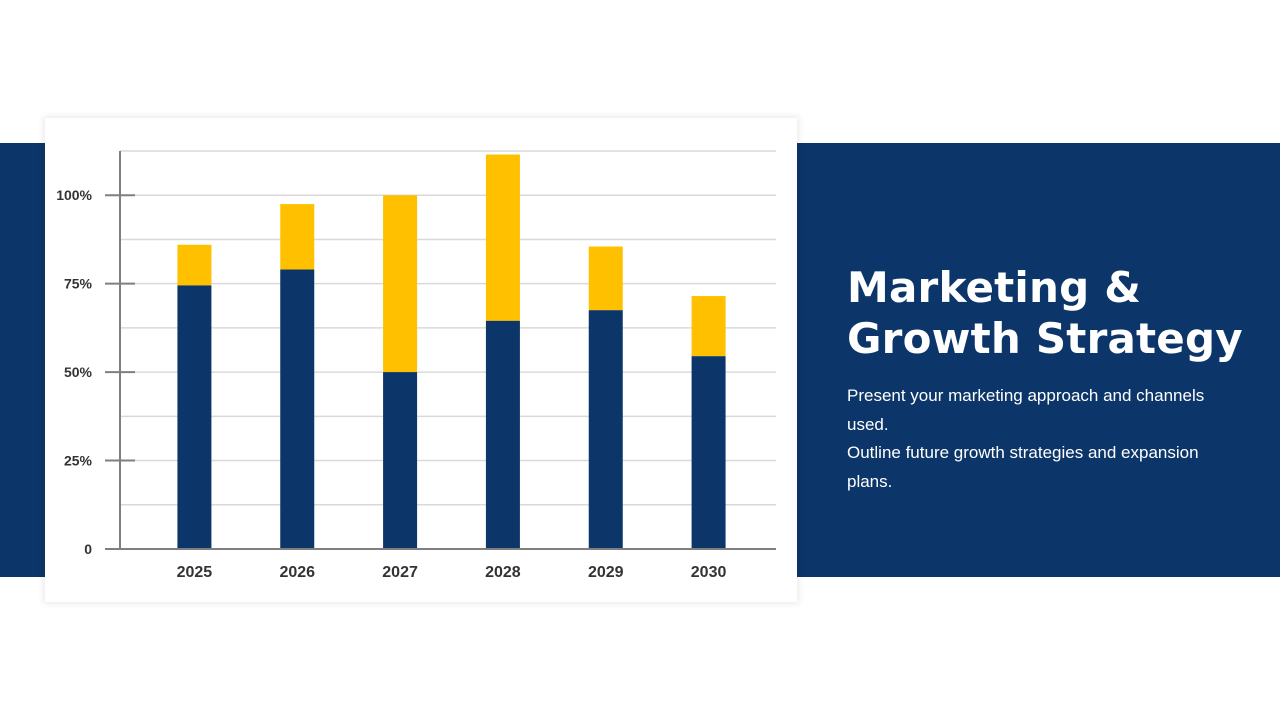  I want to click on bar-segment-base-2027, so click(400, 460).